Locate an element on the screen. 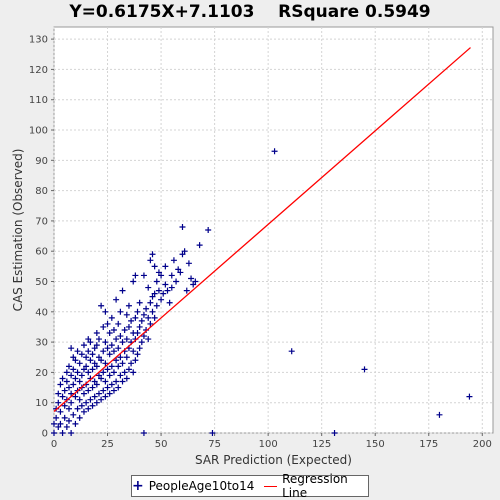  x-tick-label: 75 is located at coordinates (214, 444).